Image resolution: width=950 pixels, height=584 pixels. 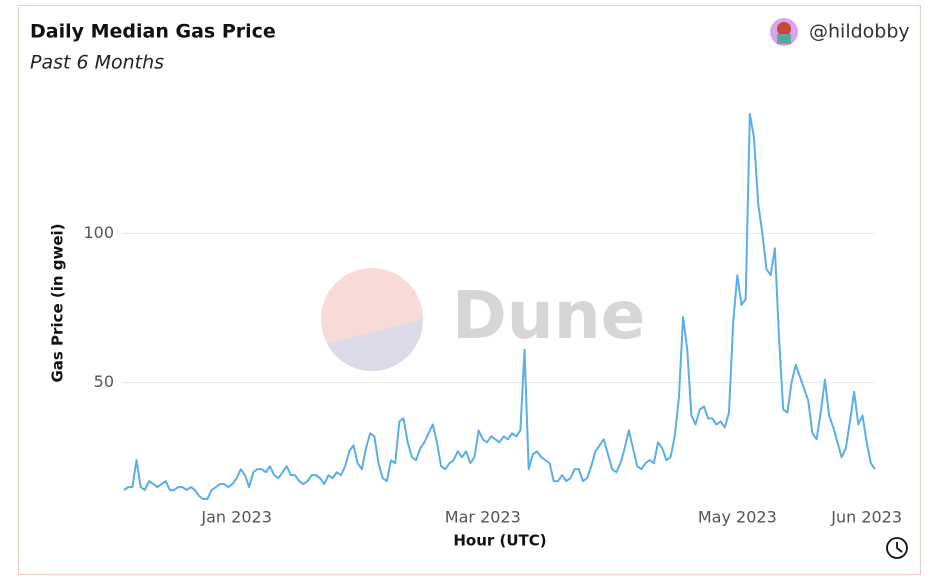 I want to click on x-tick-label: Jun 2023, so click(x=866, y=517).